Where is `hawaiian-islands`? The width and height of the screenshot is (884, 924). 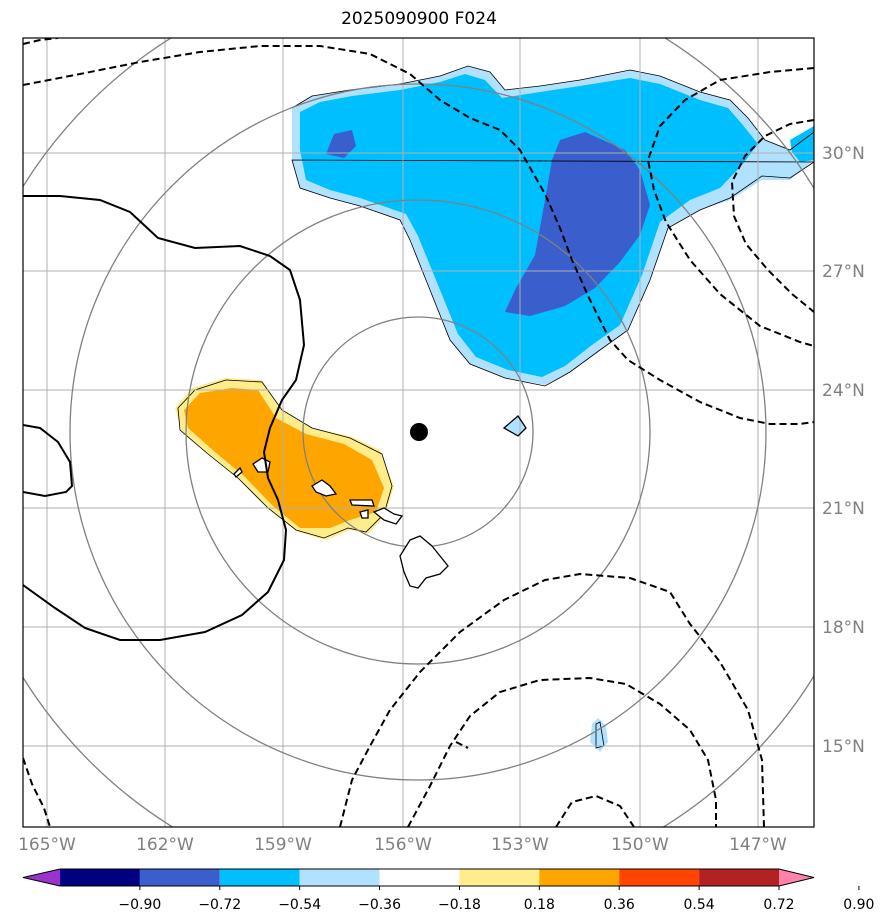 hawaiian-islands is located at coordinates (380, 502).